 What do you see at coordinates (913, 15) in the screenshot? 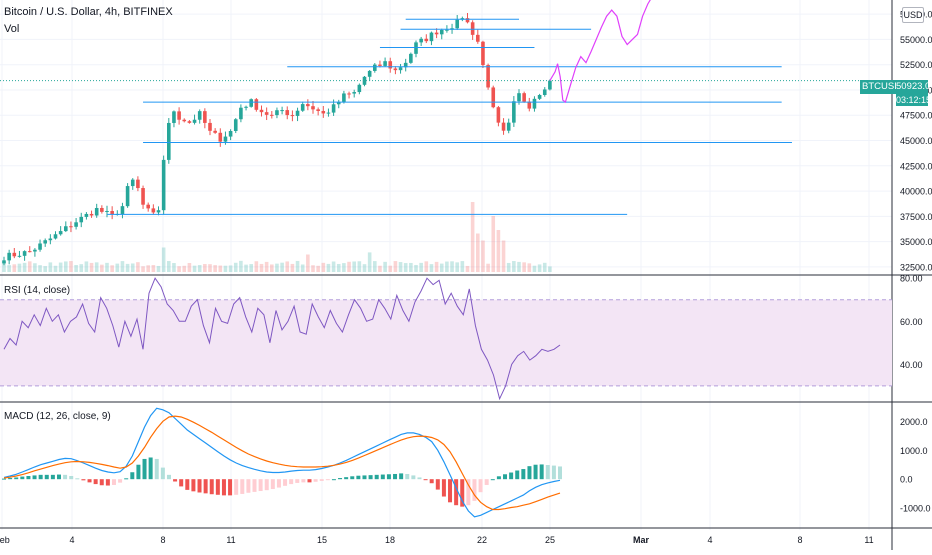
I see `currency-selector: USD` at bounding box center [913, 15].